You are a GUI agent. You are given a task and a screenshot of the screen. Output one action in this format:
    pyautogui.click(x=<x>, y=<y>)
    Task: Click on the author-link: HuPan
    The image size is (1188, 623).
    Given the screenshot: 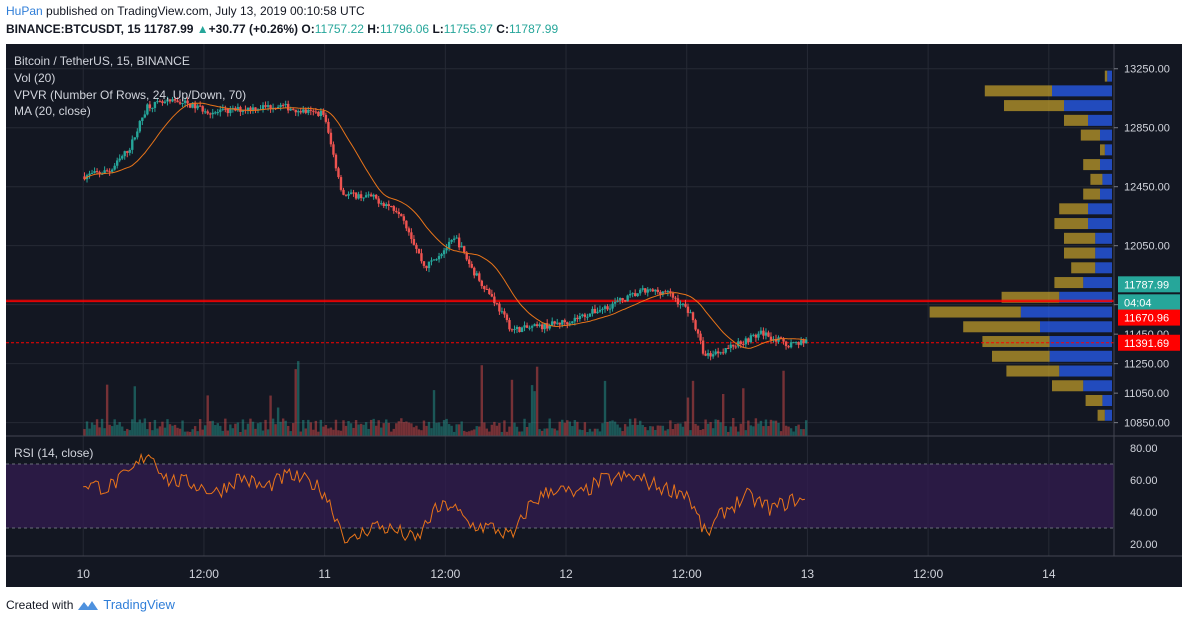 What is the action you would take?
    pyautogui.click(x=24, y=11)
    